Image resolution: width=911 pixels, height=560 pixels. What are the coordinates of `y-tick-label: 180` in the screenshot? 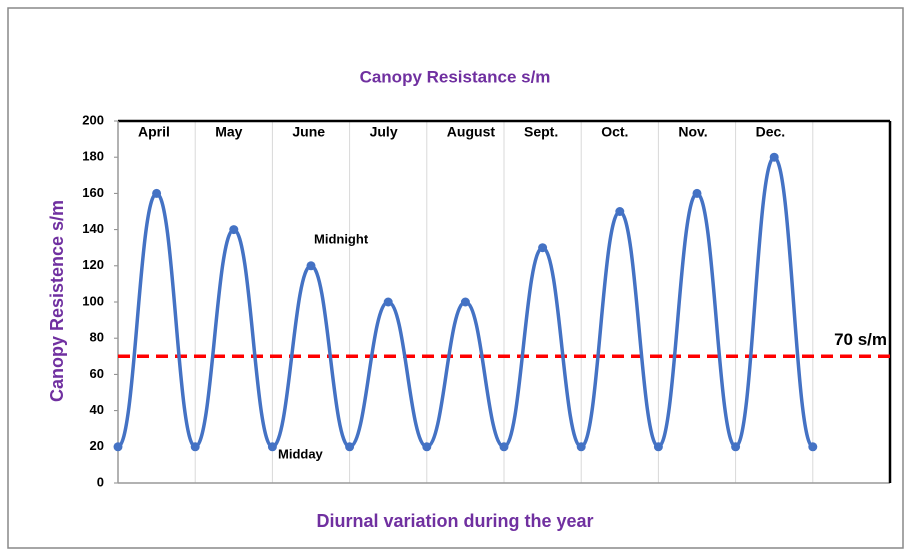 It's located at (93, 156).